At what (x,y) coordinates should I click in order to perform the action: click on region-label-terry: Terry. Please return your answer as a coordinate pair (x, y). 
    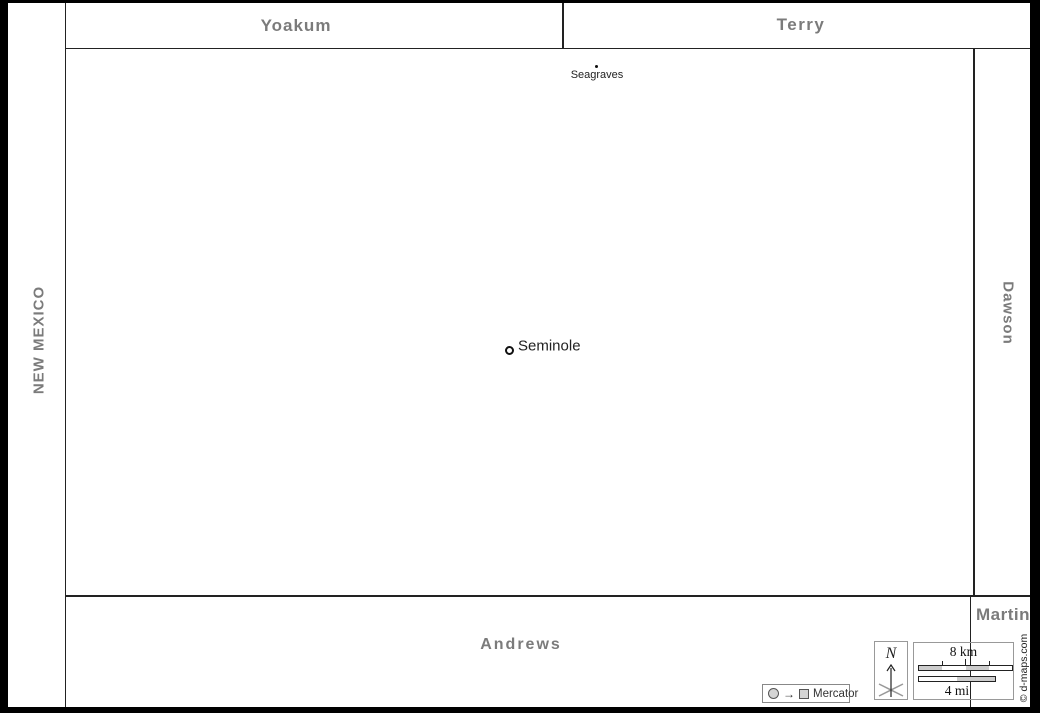
    Looking at the image, I should click on (801, 24).